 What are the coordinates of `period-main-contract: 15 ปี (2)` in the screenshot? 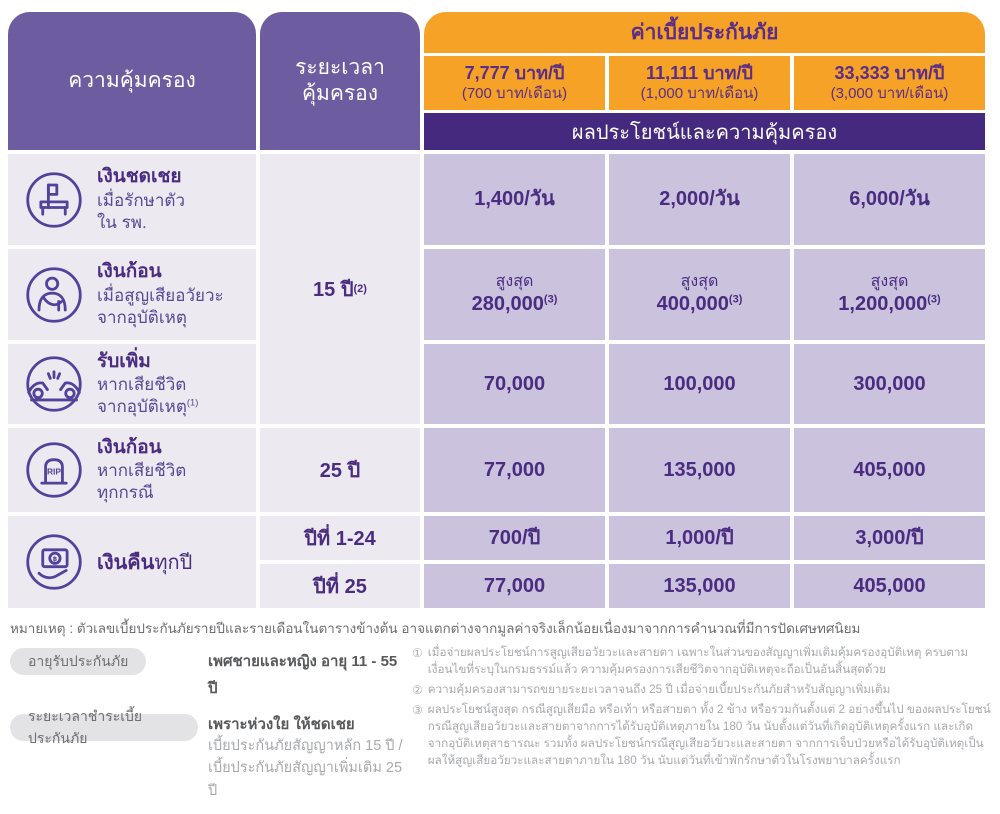 It's located at (340, 289).